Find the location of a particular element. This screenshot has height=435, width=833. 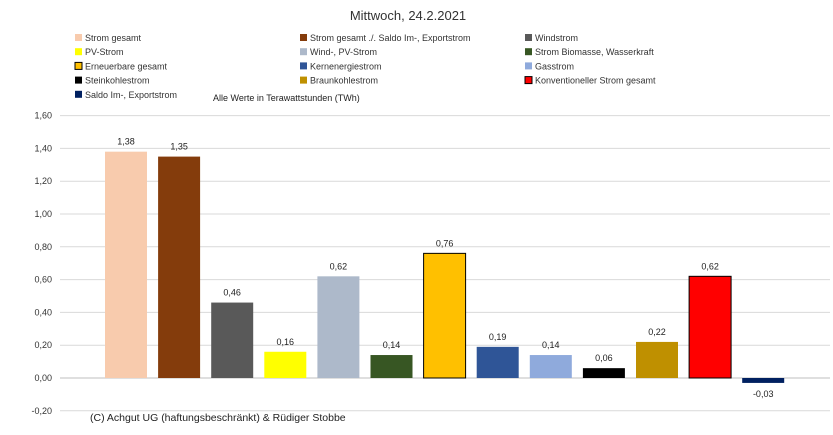

legend-entry: PV-Strom is located at coordinates (104, 52).